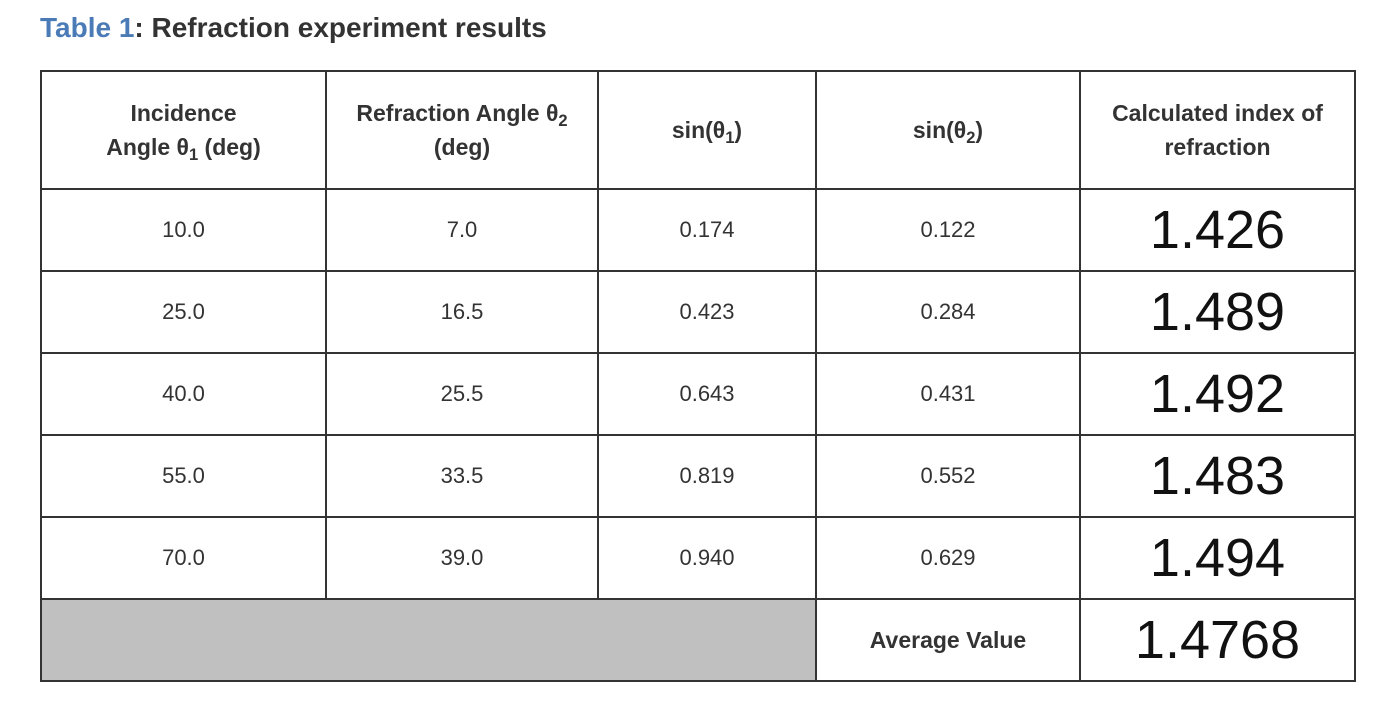  What do you see at coordinates (462, 558) in the screenshot?
I see `cell-refraction: 39.0` at bounding box center [462, 558].